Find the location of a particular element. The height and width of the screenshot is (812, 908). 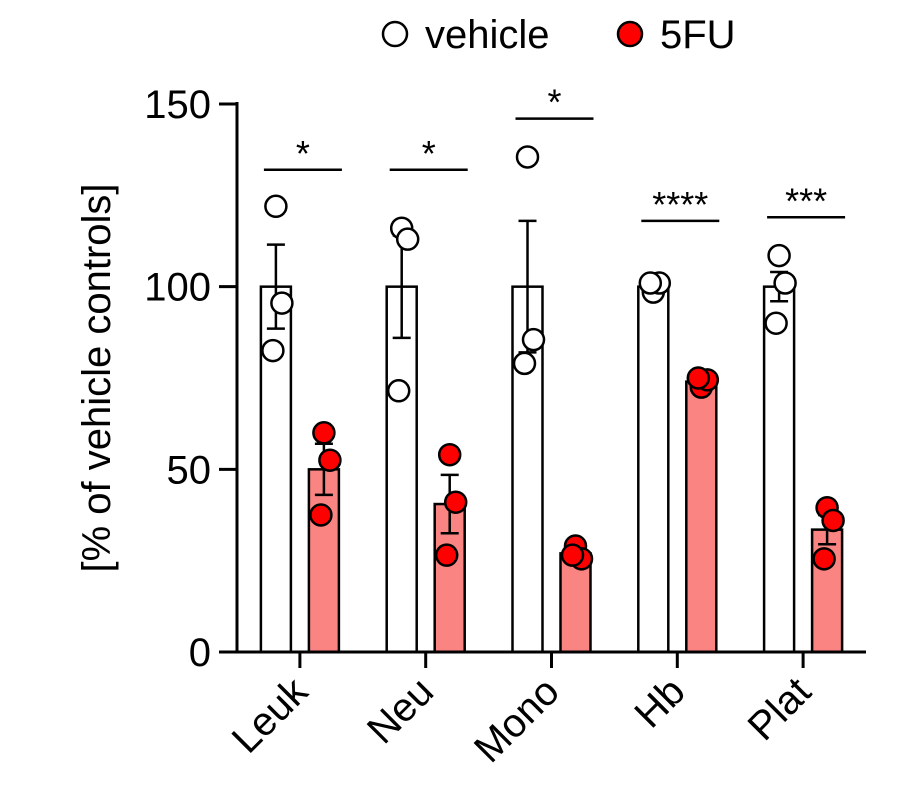

significance-label: **** is located at coordinates (680, 204).